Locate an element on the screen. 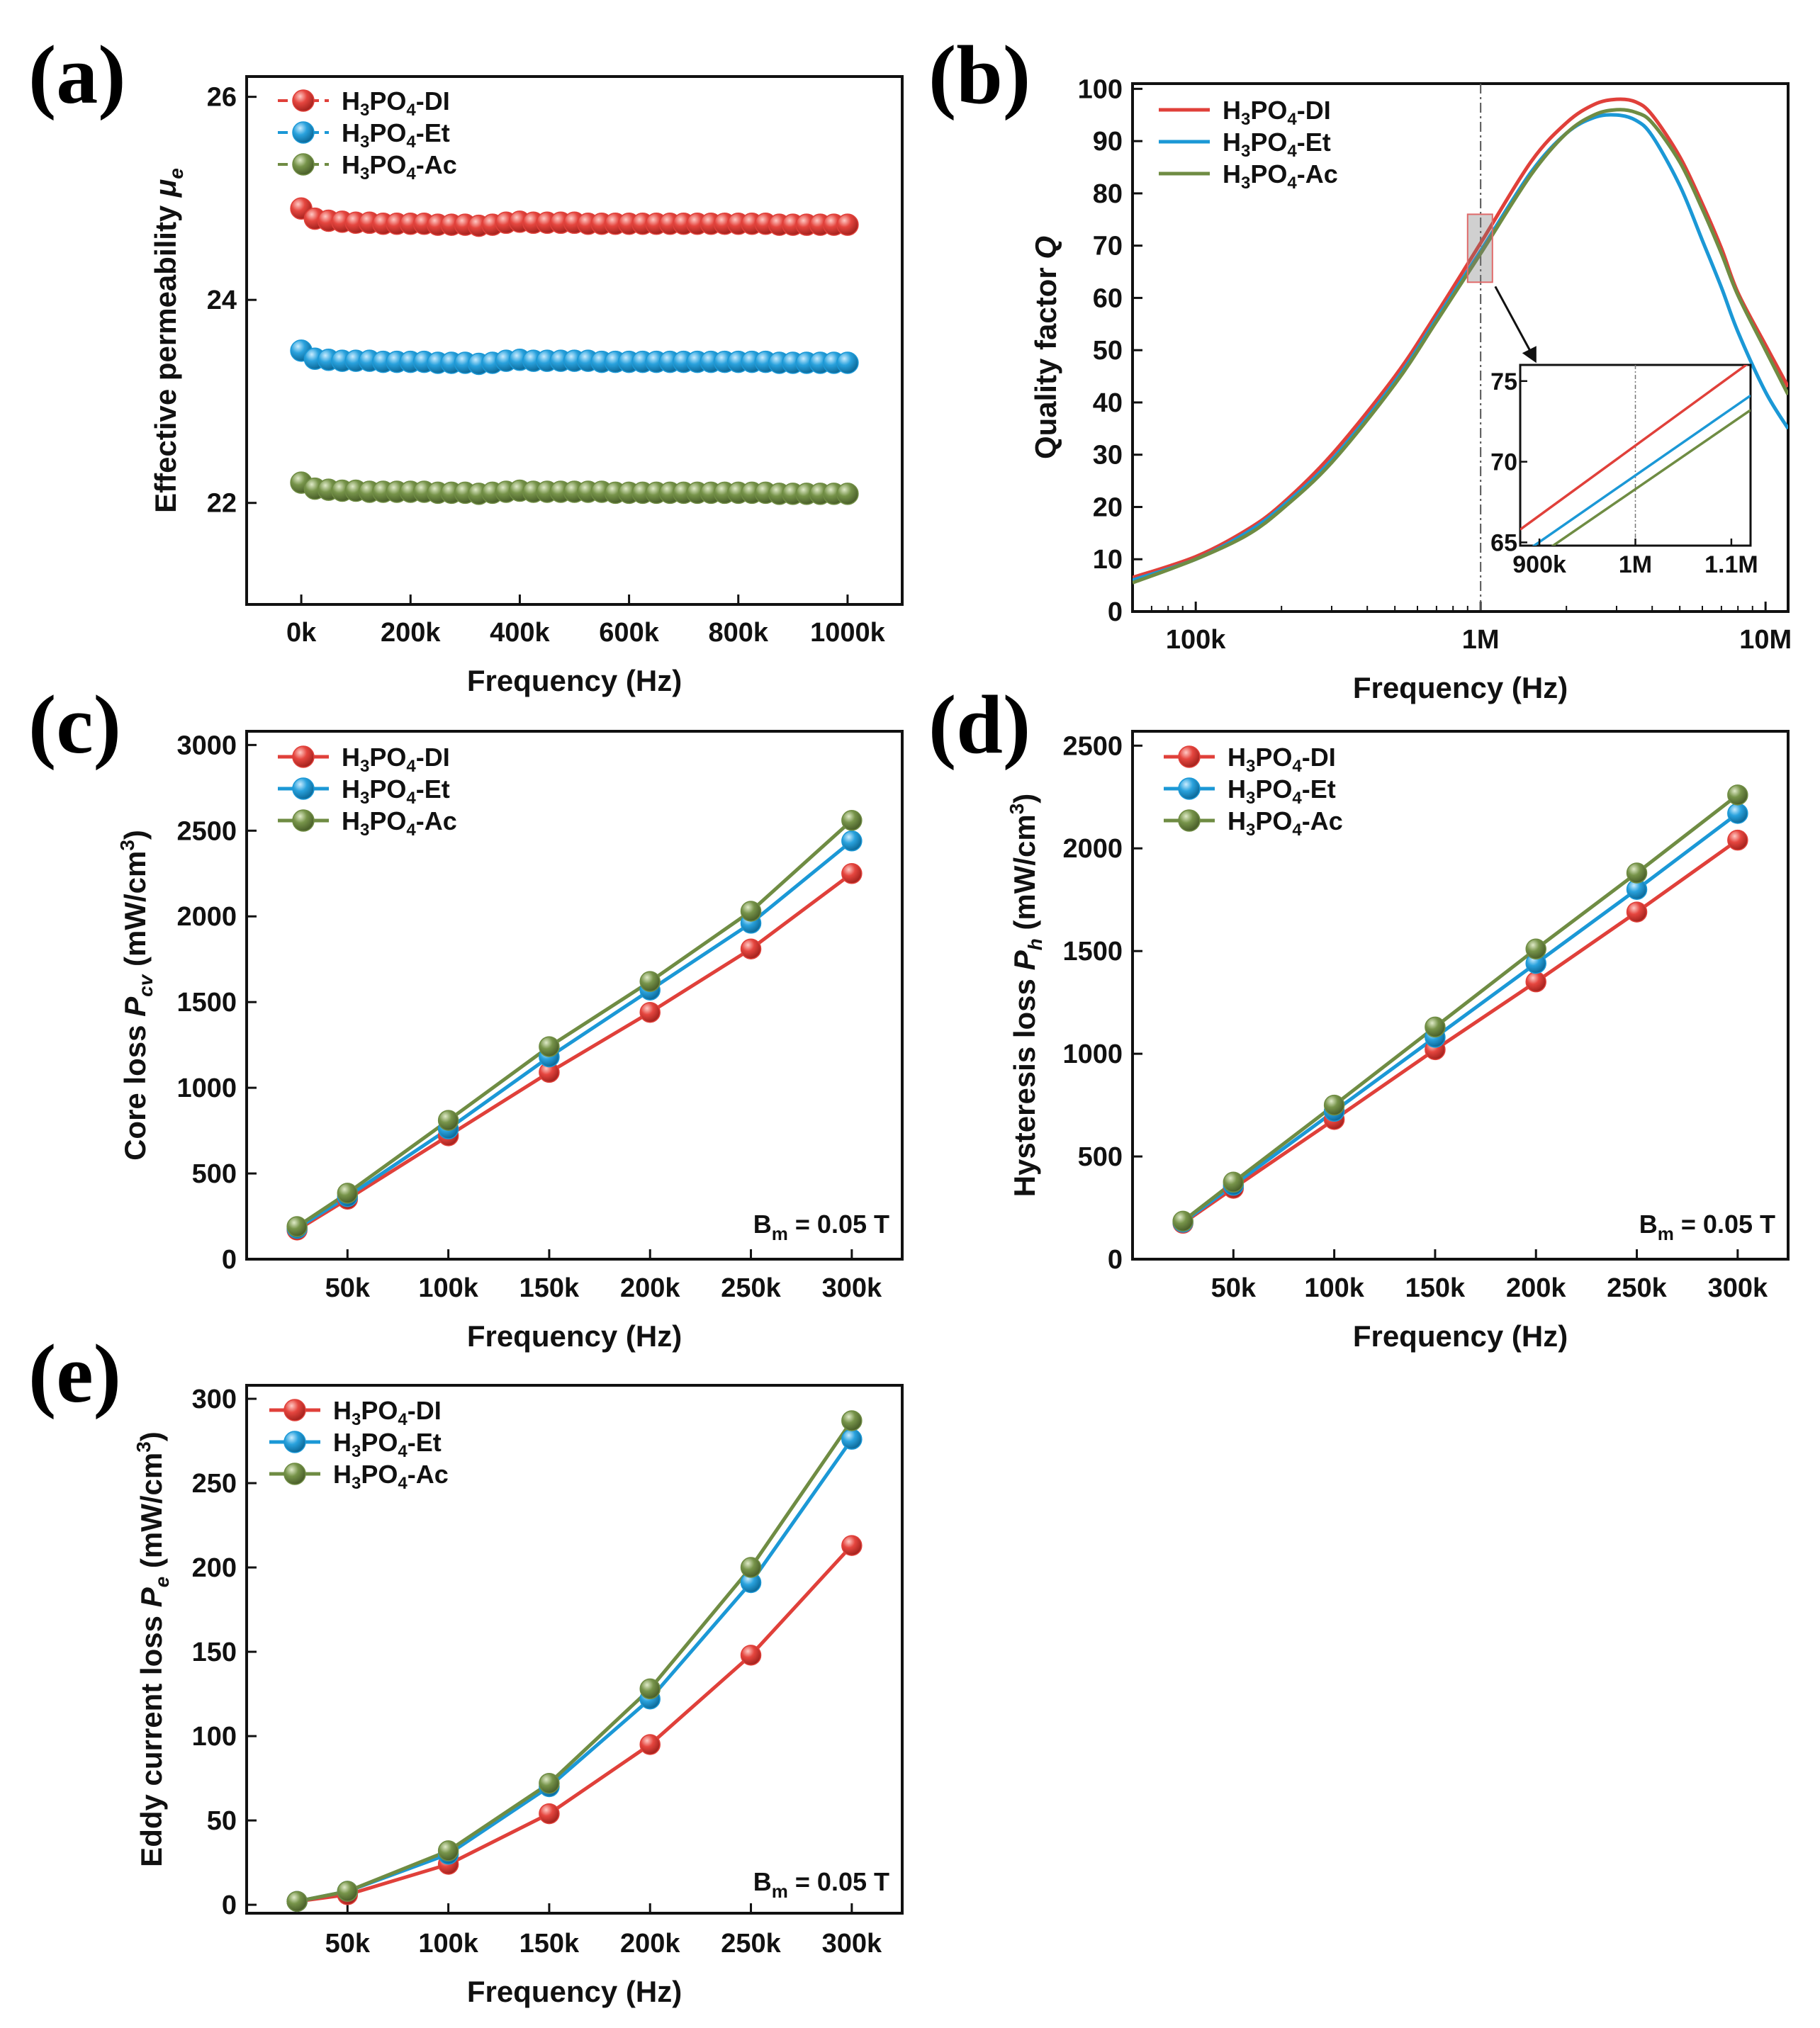 This screenshot has width=1820, height=2028. panel-label-b: (b) is located at coordinates (979, 74).